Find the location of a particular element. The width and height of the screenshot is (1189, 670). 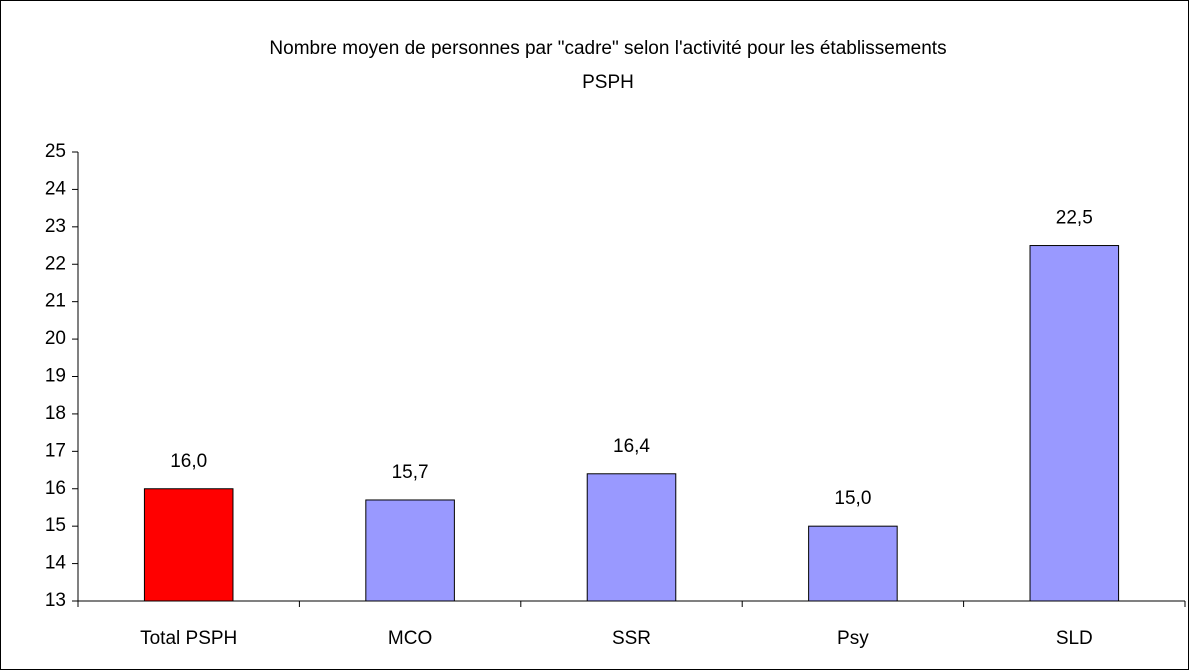

data-label: 15,7 is located at coordinates (410, 472).